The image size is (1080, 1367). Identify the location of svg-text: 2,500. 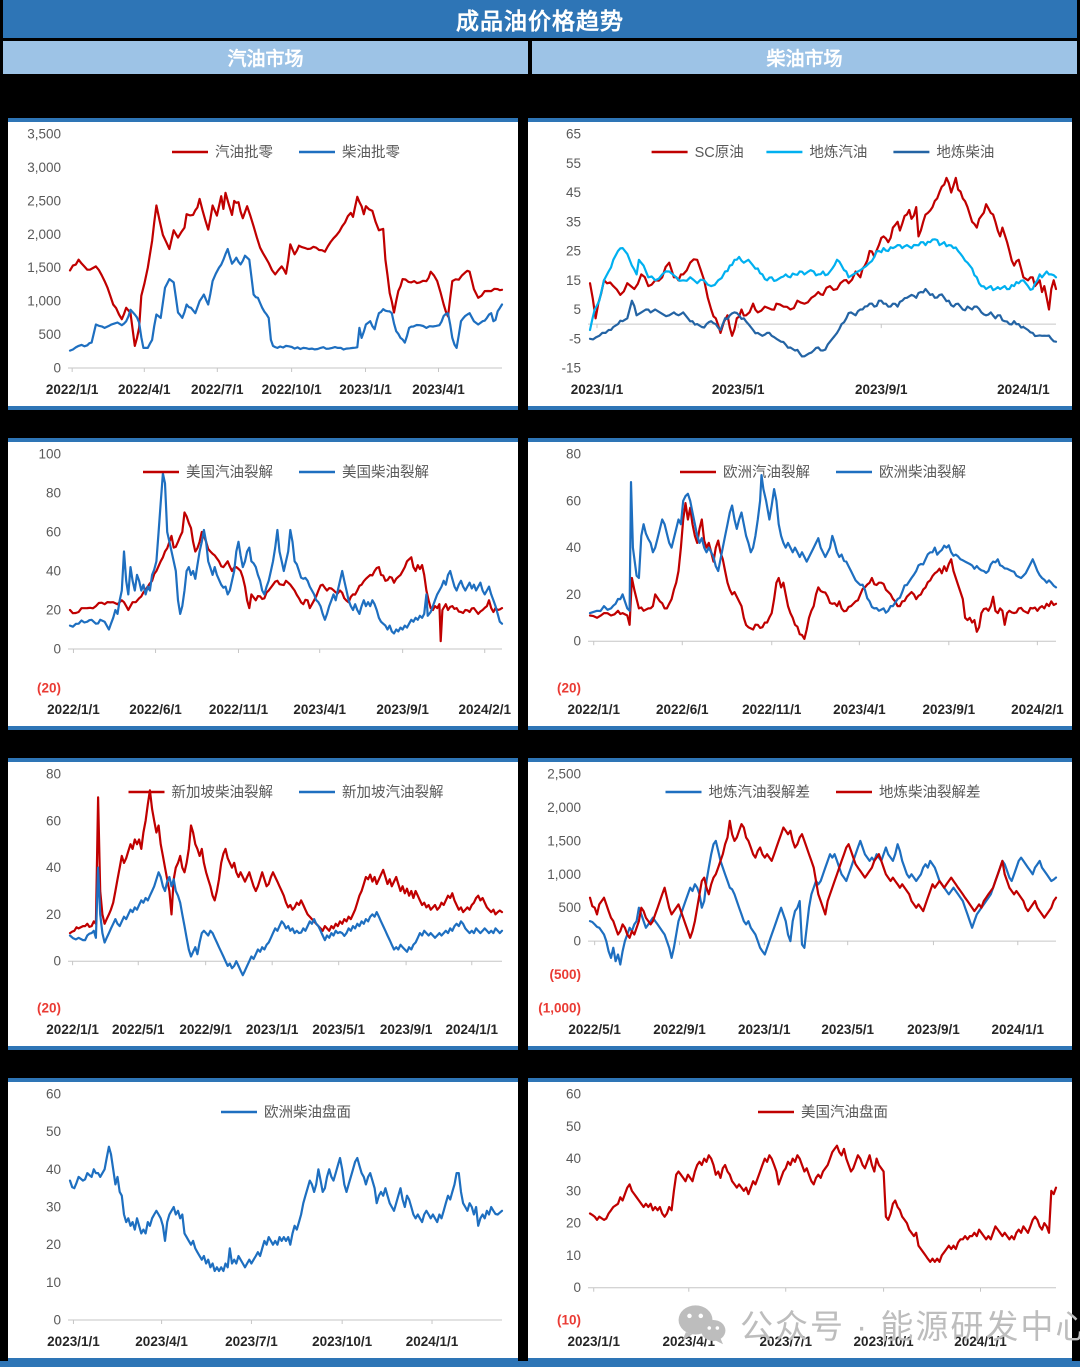
(44, 200).